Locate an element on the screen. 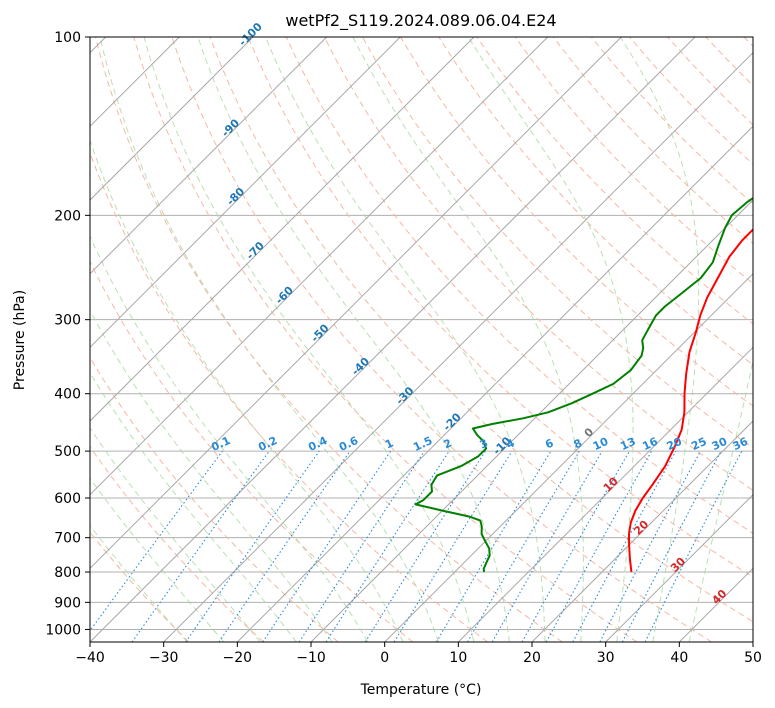 The image size is (775, 708). y-tick-label: 700 is located at coordinates (67, 539).